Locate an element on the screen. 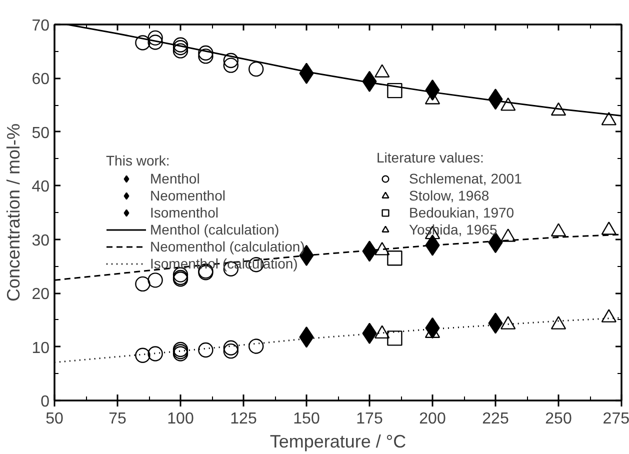 This screenshot has height=454, width=629. annotation: Literature values: is located at coordinates (430, 158).